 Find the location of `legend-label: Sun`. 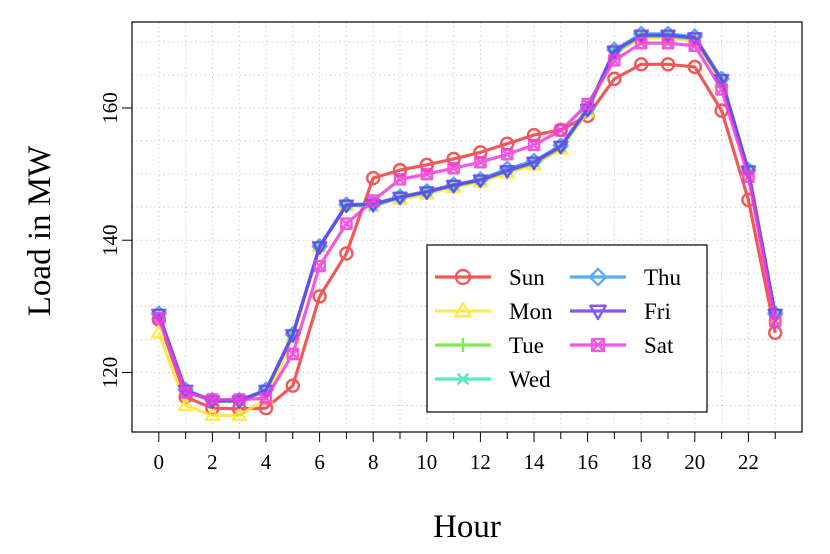

legend-label: Sun is located at coordinates (527, 277).